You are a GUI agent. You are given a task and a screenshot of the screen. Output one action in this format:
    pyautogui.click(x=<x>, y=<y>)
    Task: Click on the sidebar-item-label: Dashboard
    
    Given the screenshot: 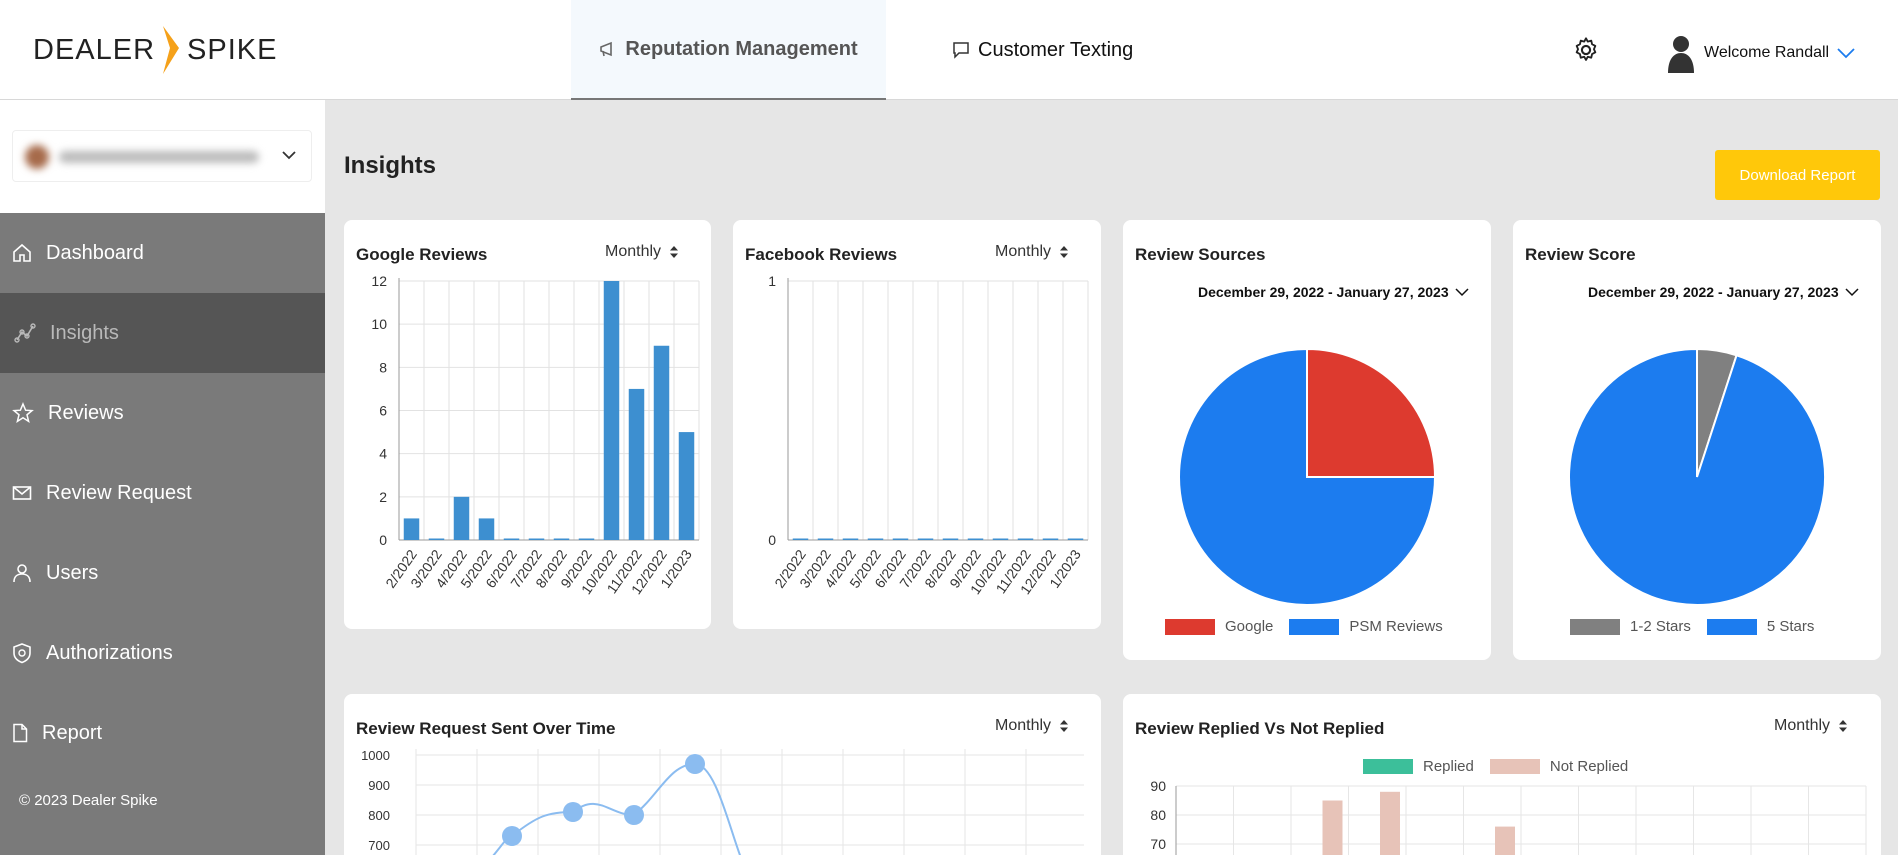 What is the action you would take?
    pyautogui.click(x=95, y=252)
    